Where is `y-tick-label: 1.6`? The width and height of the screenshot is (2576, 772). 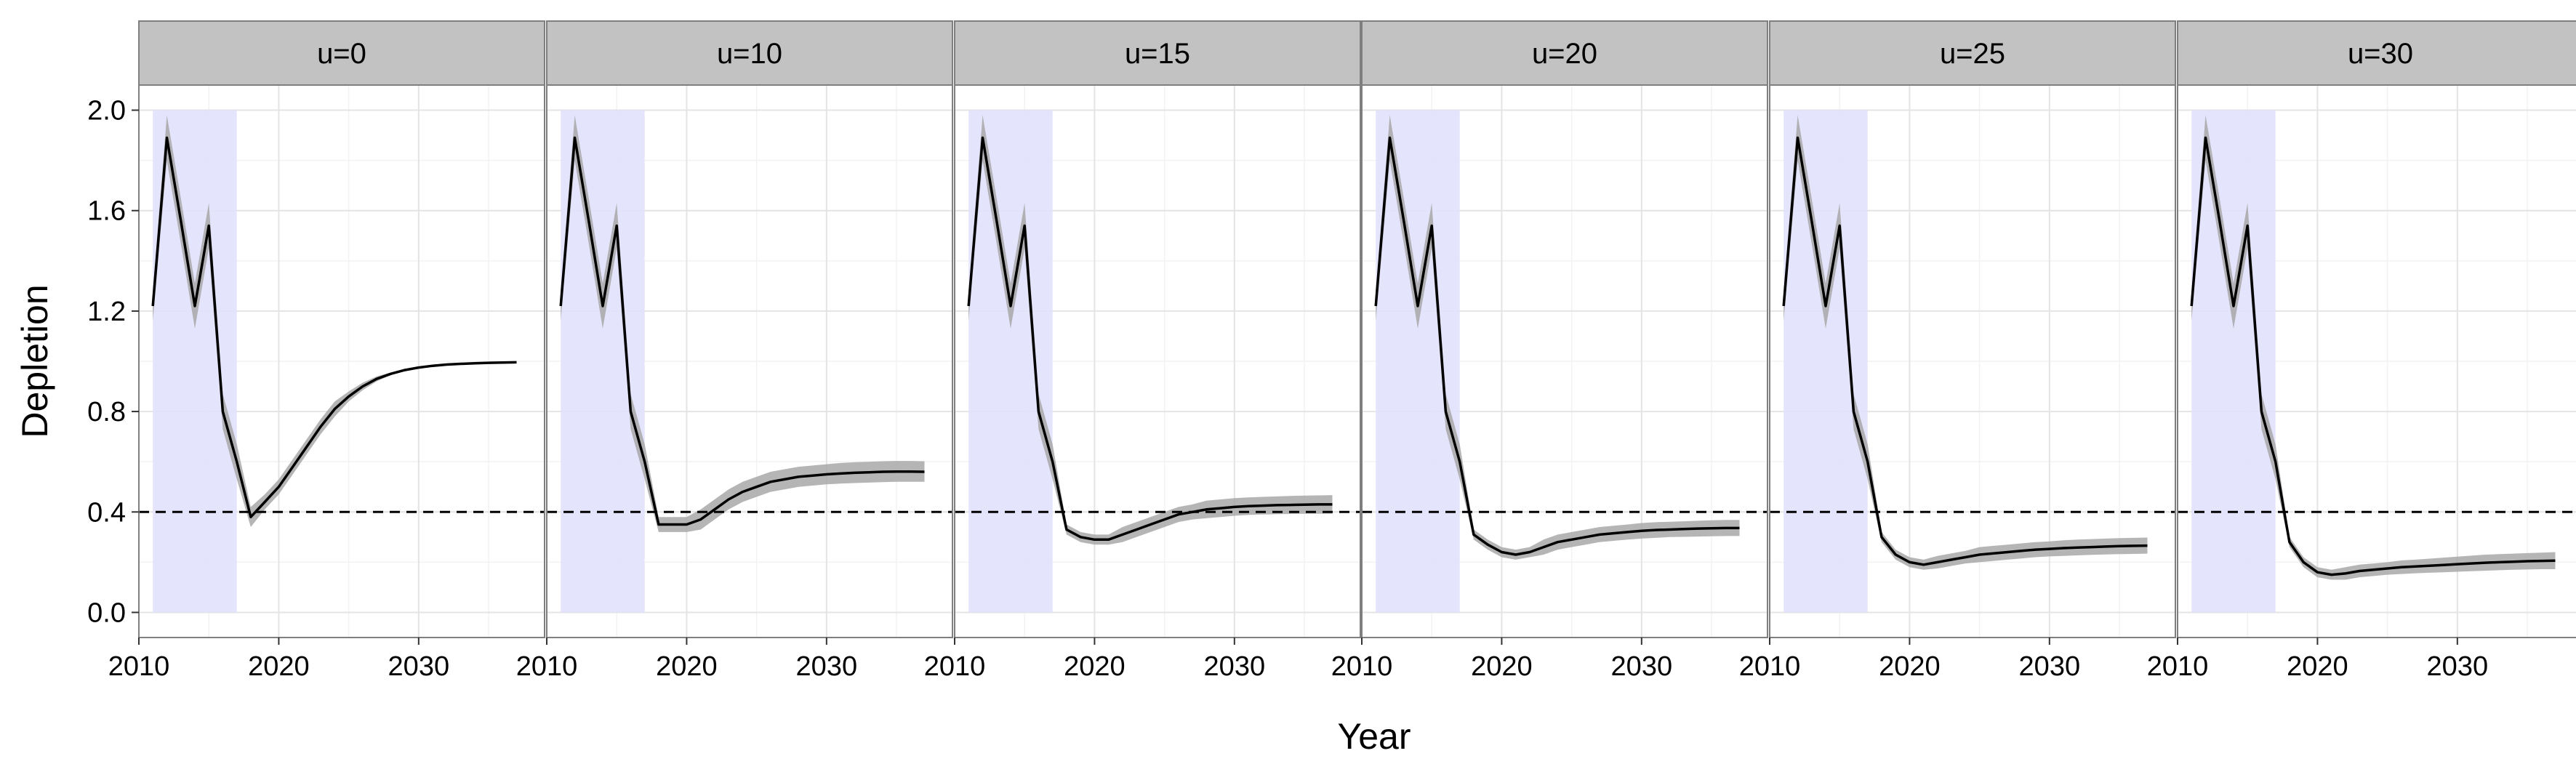
y-tick-label: 1.6 is located at coordinates (107, 211).